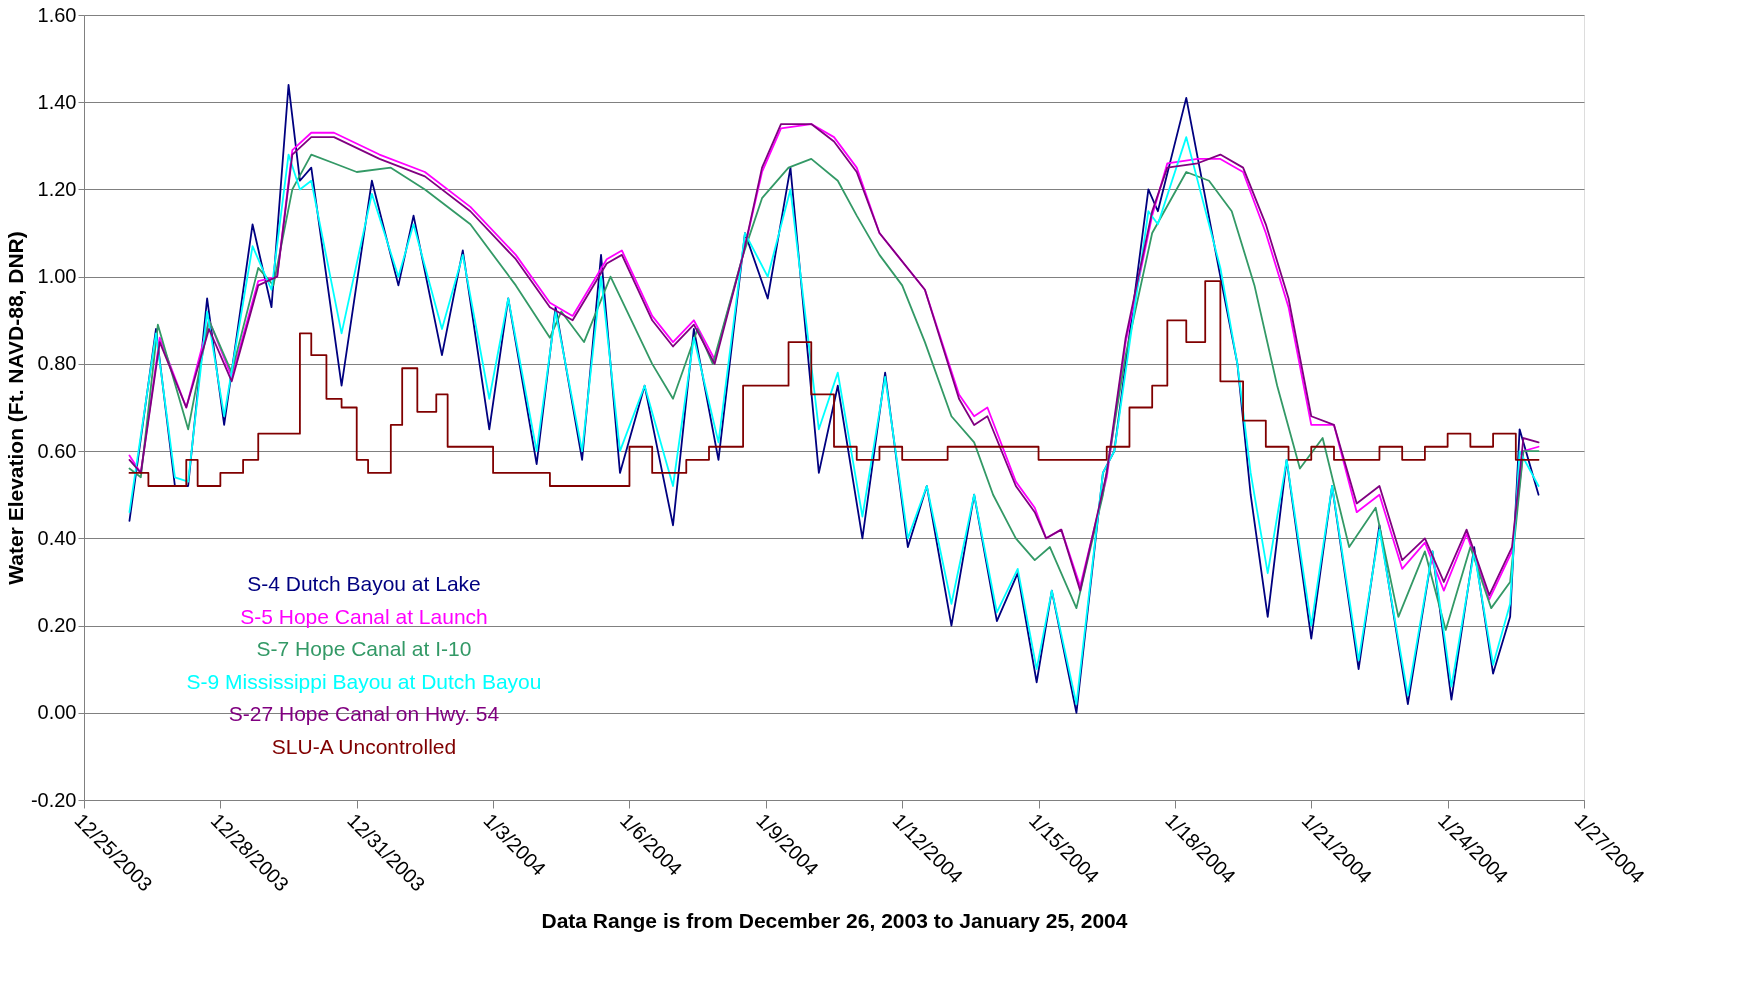  What do you see at coordinates (364, 746) in the screenshot?
I see `text: SLU-A Uncontrolled` at bounding box center [364, 746].